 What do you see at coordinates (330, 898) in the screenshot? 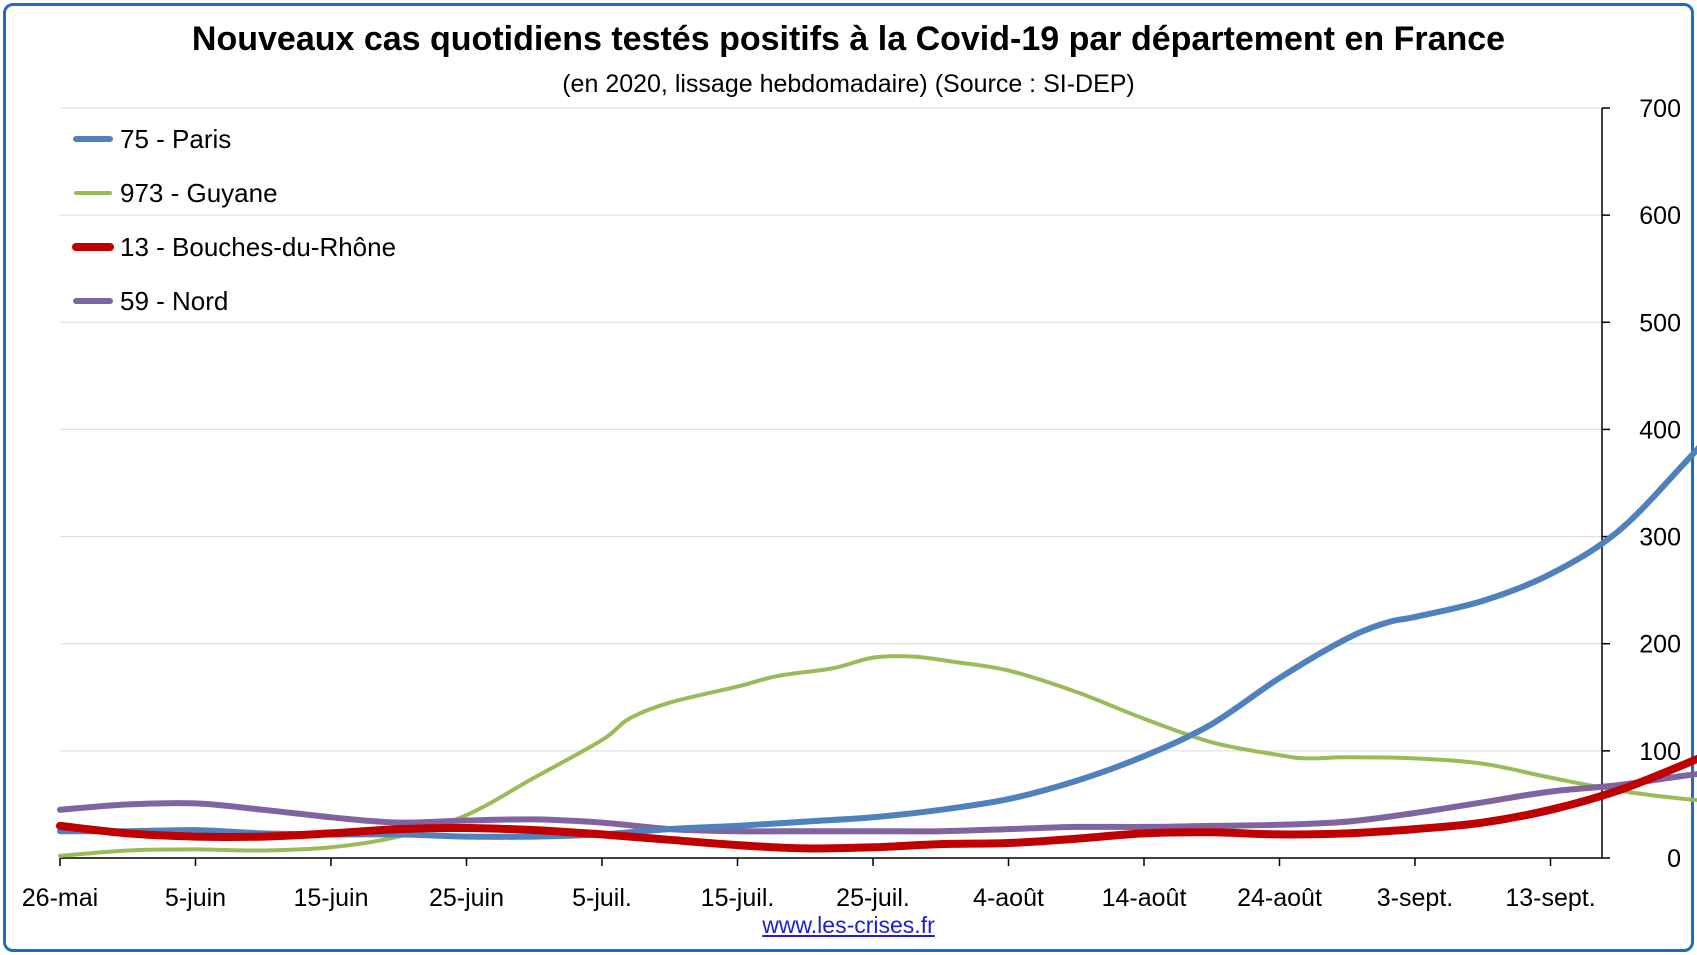
I see `x-tick-label: 15-juin` at bounding box center [330, 898].